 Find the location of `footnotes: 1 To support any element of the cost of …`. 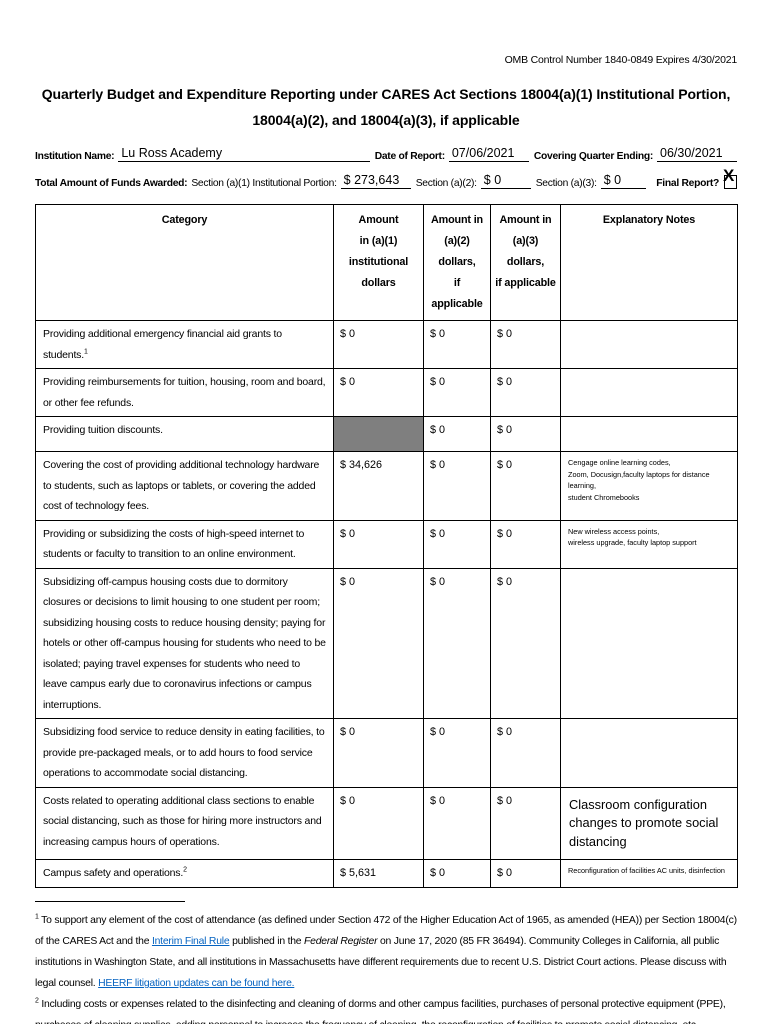

footnotes: 1 To support any element of the cost of … is located at coordinates (386, 967).